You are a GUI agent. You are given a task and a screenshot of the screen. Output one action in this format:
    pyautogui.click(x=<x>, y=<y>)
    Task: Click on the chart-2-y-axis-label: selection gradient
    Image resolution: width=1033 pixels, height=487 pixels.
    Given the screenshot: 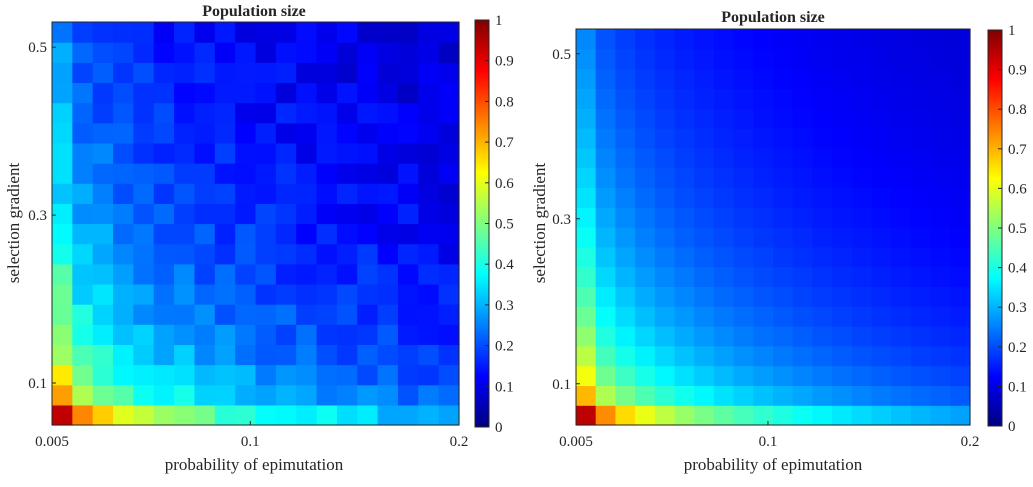 What is the action you would take?
    pyautogui.click(x=539, y=223)
    